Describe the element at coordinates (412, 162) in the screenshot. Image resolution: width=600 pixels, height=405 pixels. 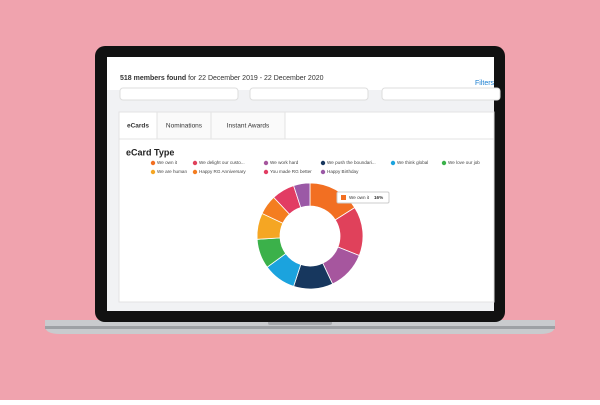
I see `legend-label: We think global` at that location.